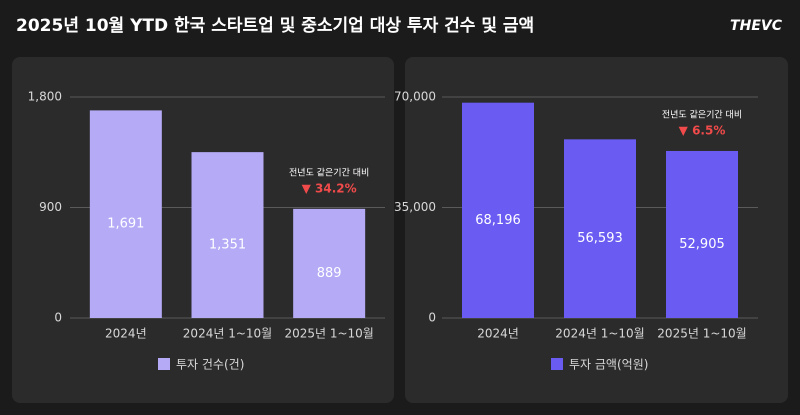  I want to click on legend-label: 투자 금액(억원), so click(608, 365).